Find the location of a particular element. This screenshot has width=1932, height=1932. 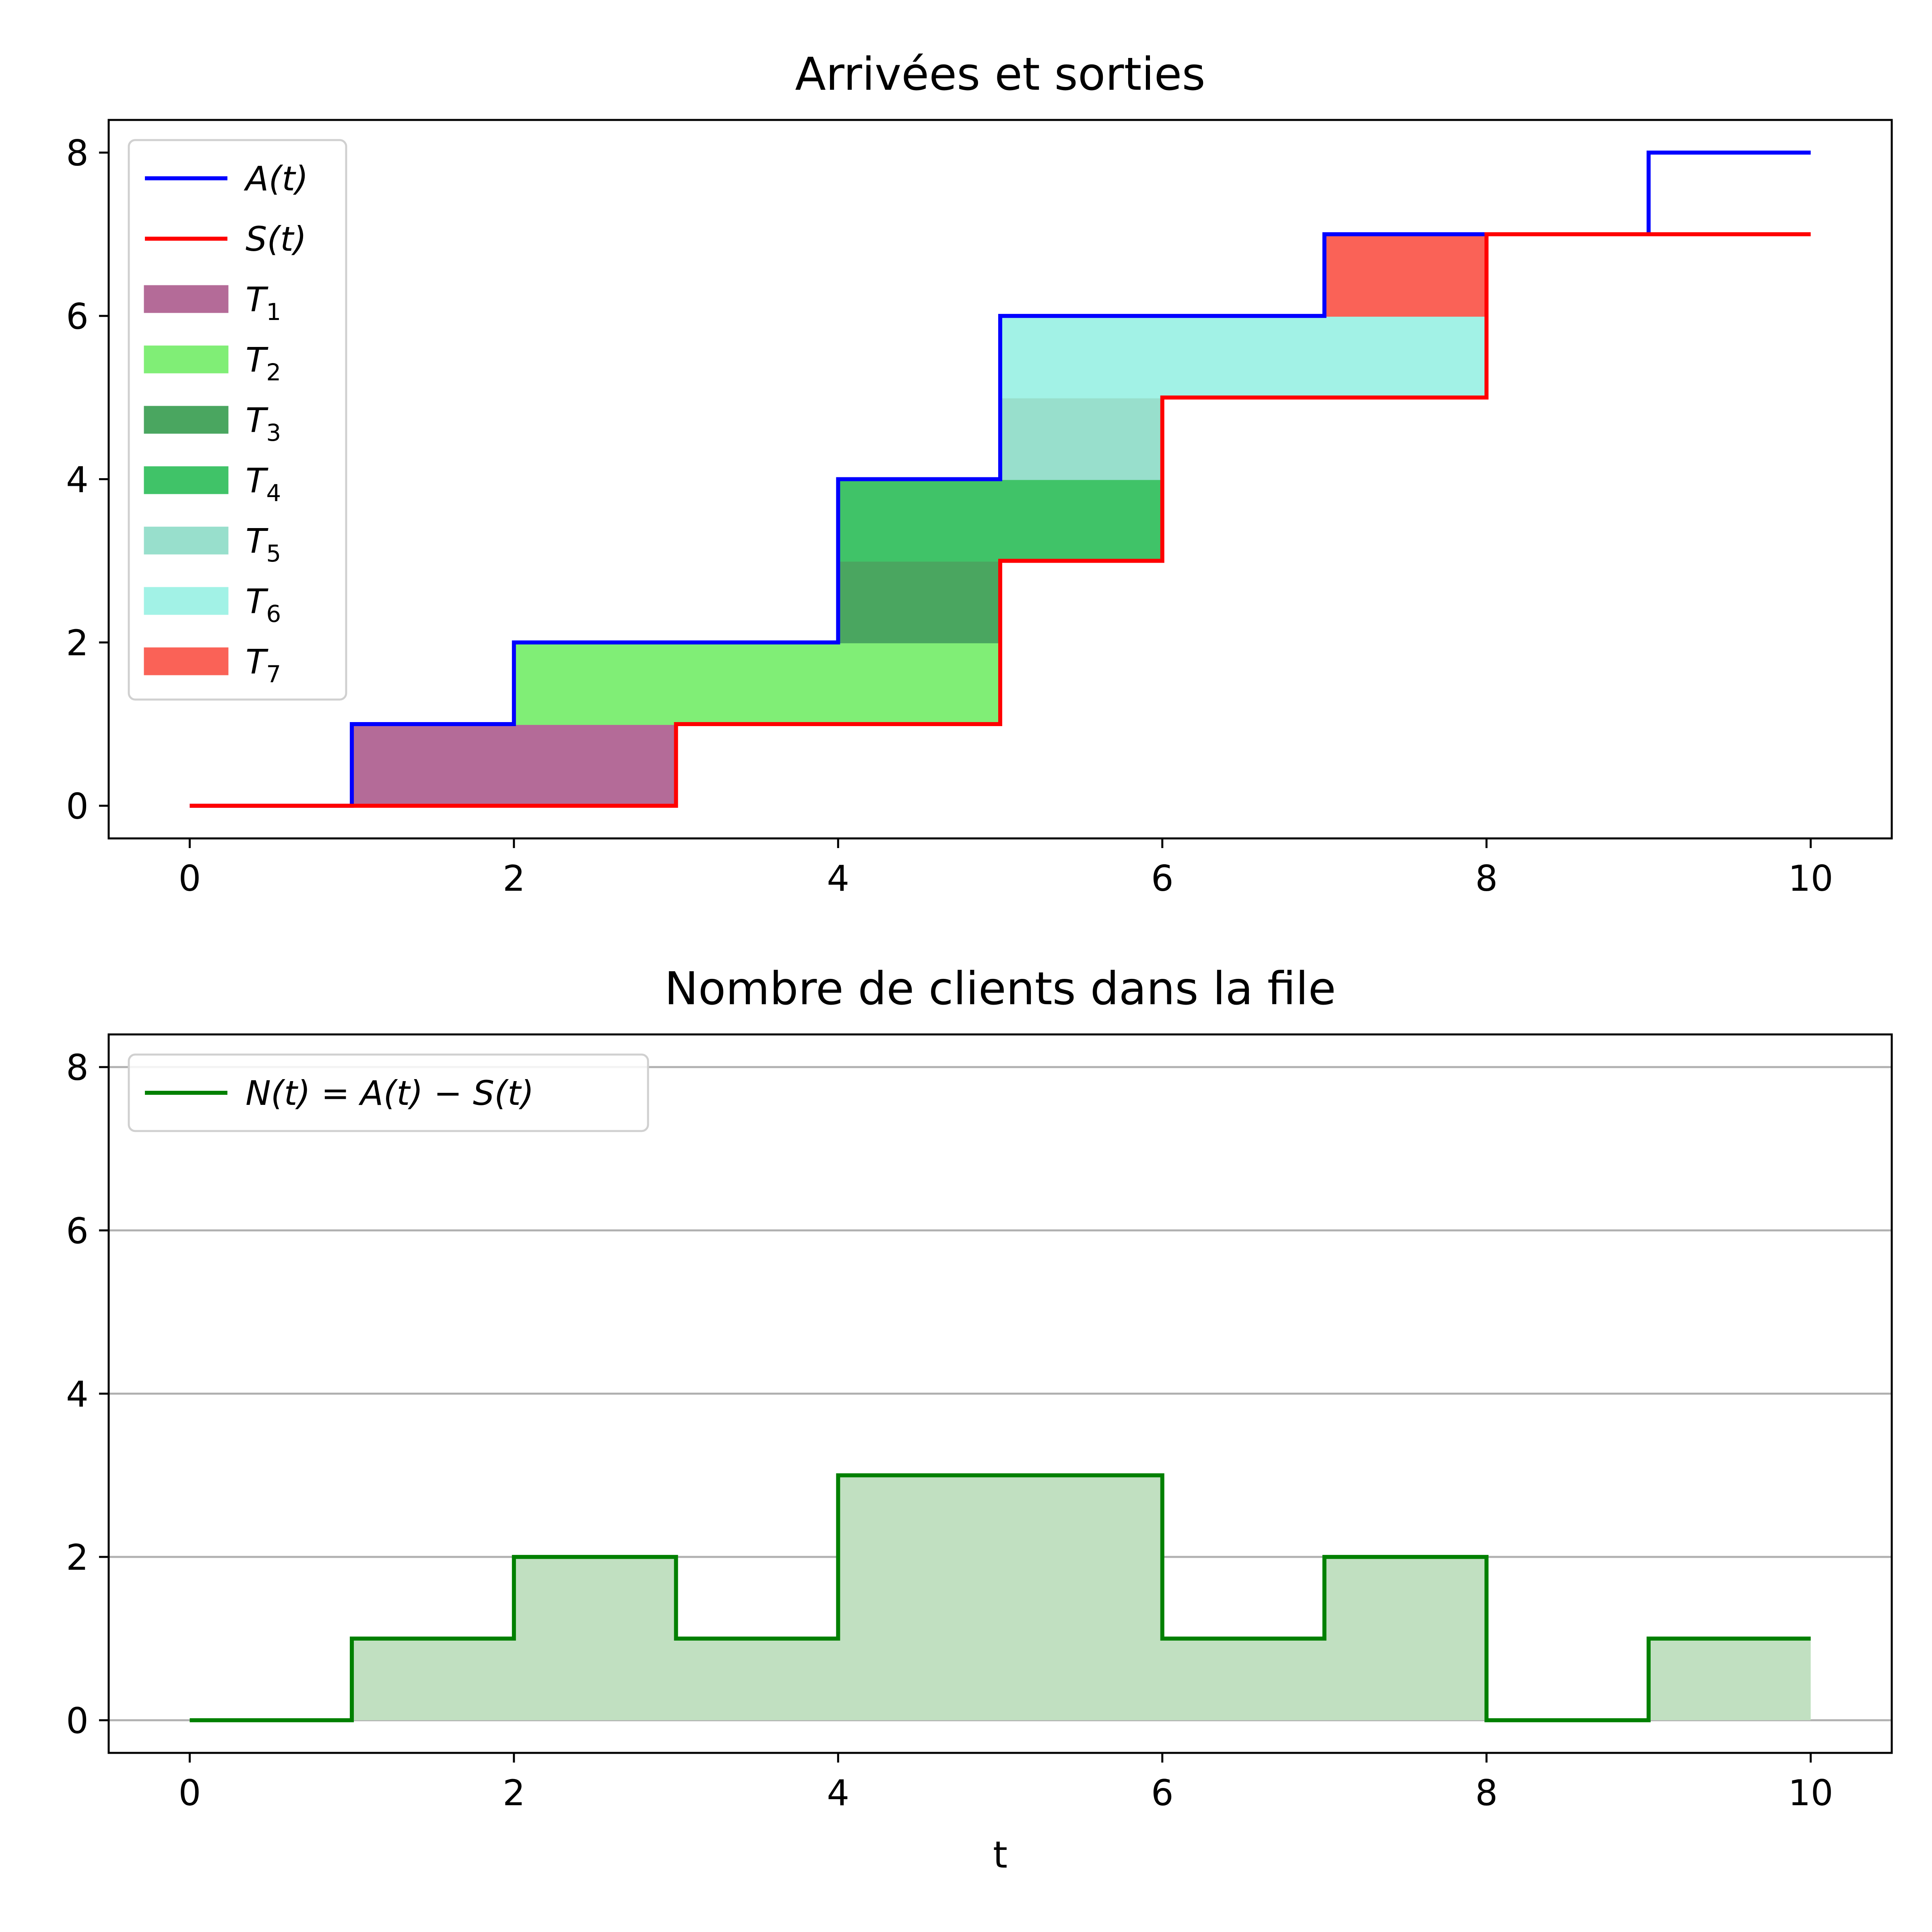

region-T2 is located at coordinates (757, 683).